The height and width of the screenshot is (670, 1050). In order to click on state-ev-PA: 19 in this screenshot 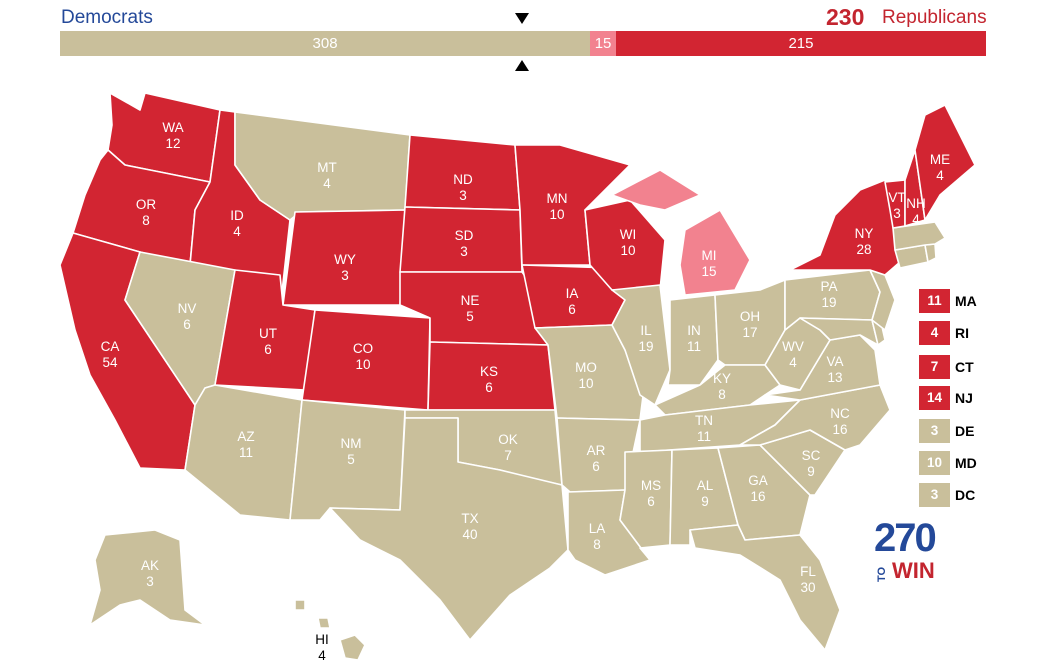, I will do `click(828, 302)`.